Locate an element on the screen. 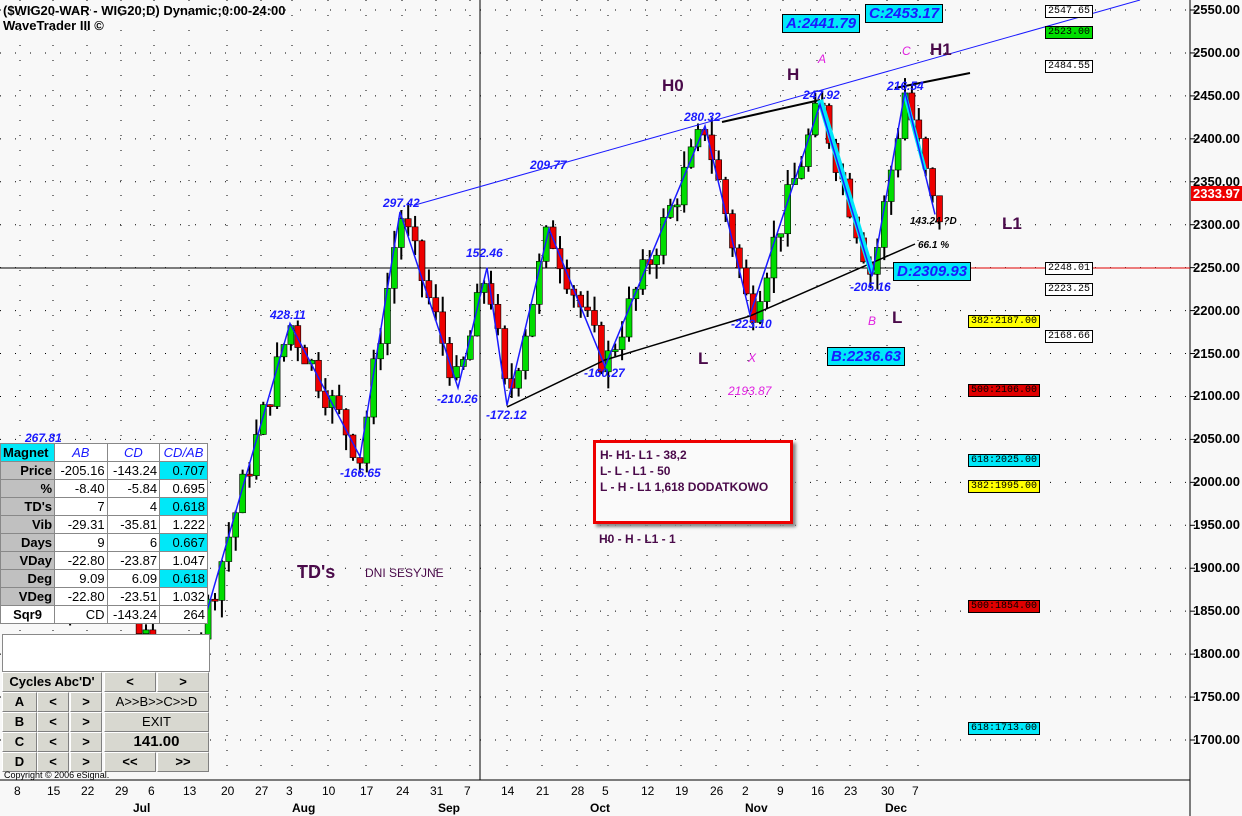  table-cell: -23.87 is located at coordinates (133, 560).